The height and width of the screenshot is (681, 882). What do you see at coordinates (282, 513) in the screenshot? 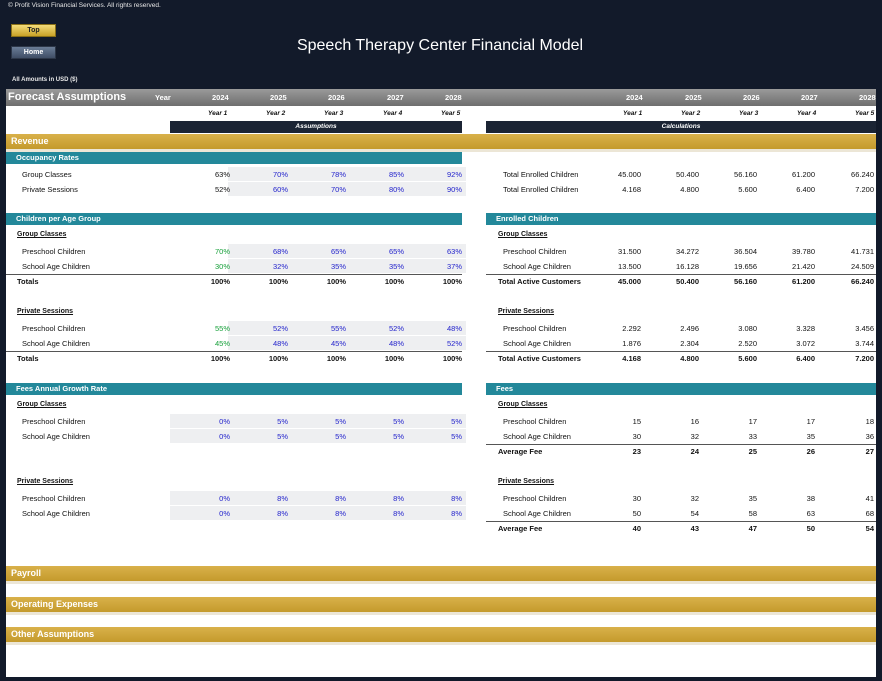
I see `fee-growth-private-school-value-2: 8%` at bounding box center [282, 513].